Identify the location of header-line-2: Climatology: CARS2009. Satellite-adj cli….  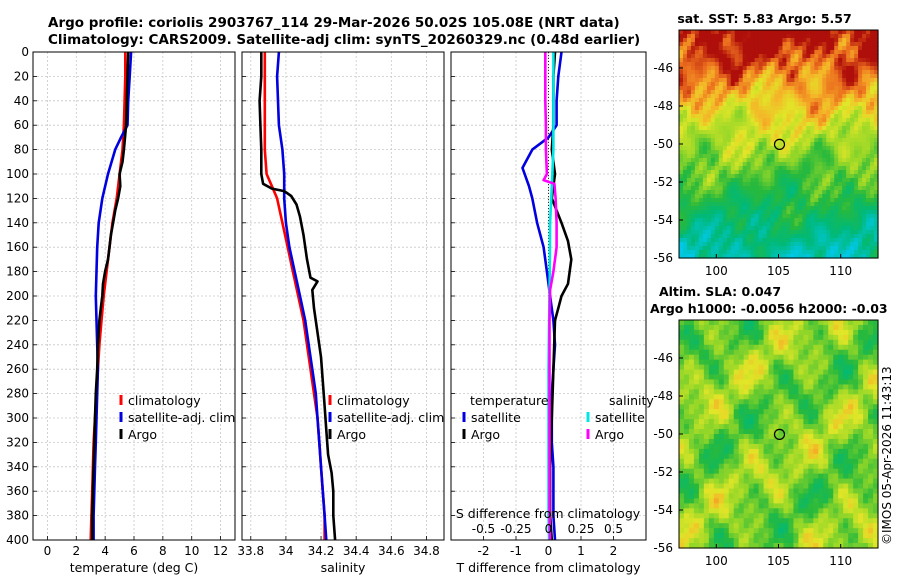
(344, 40).